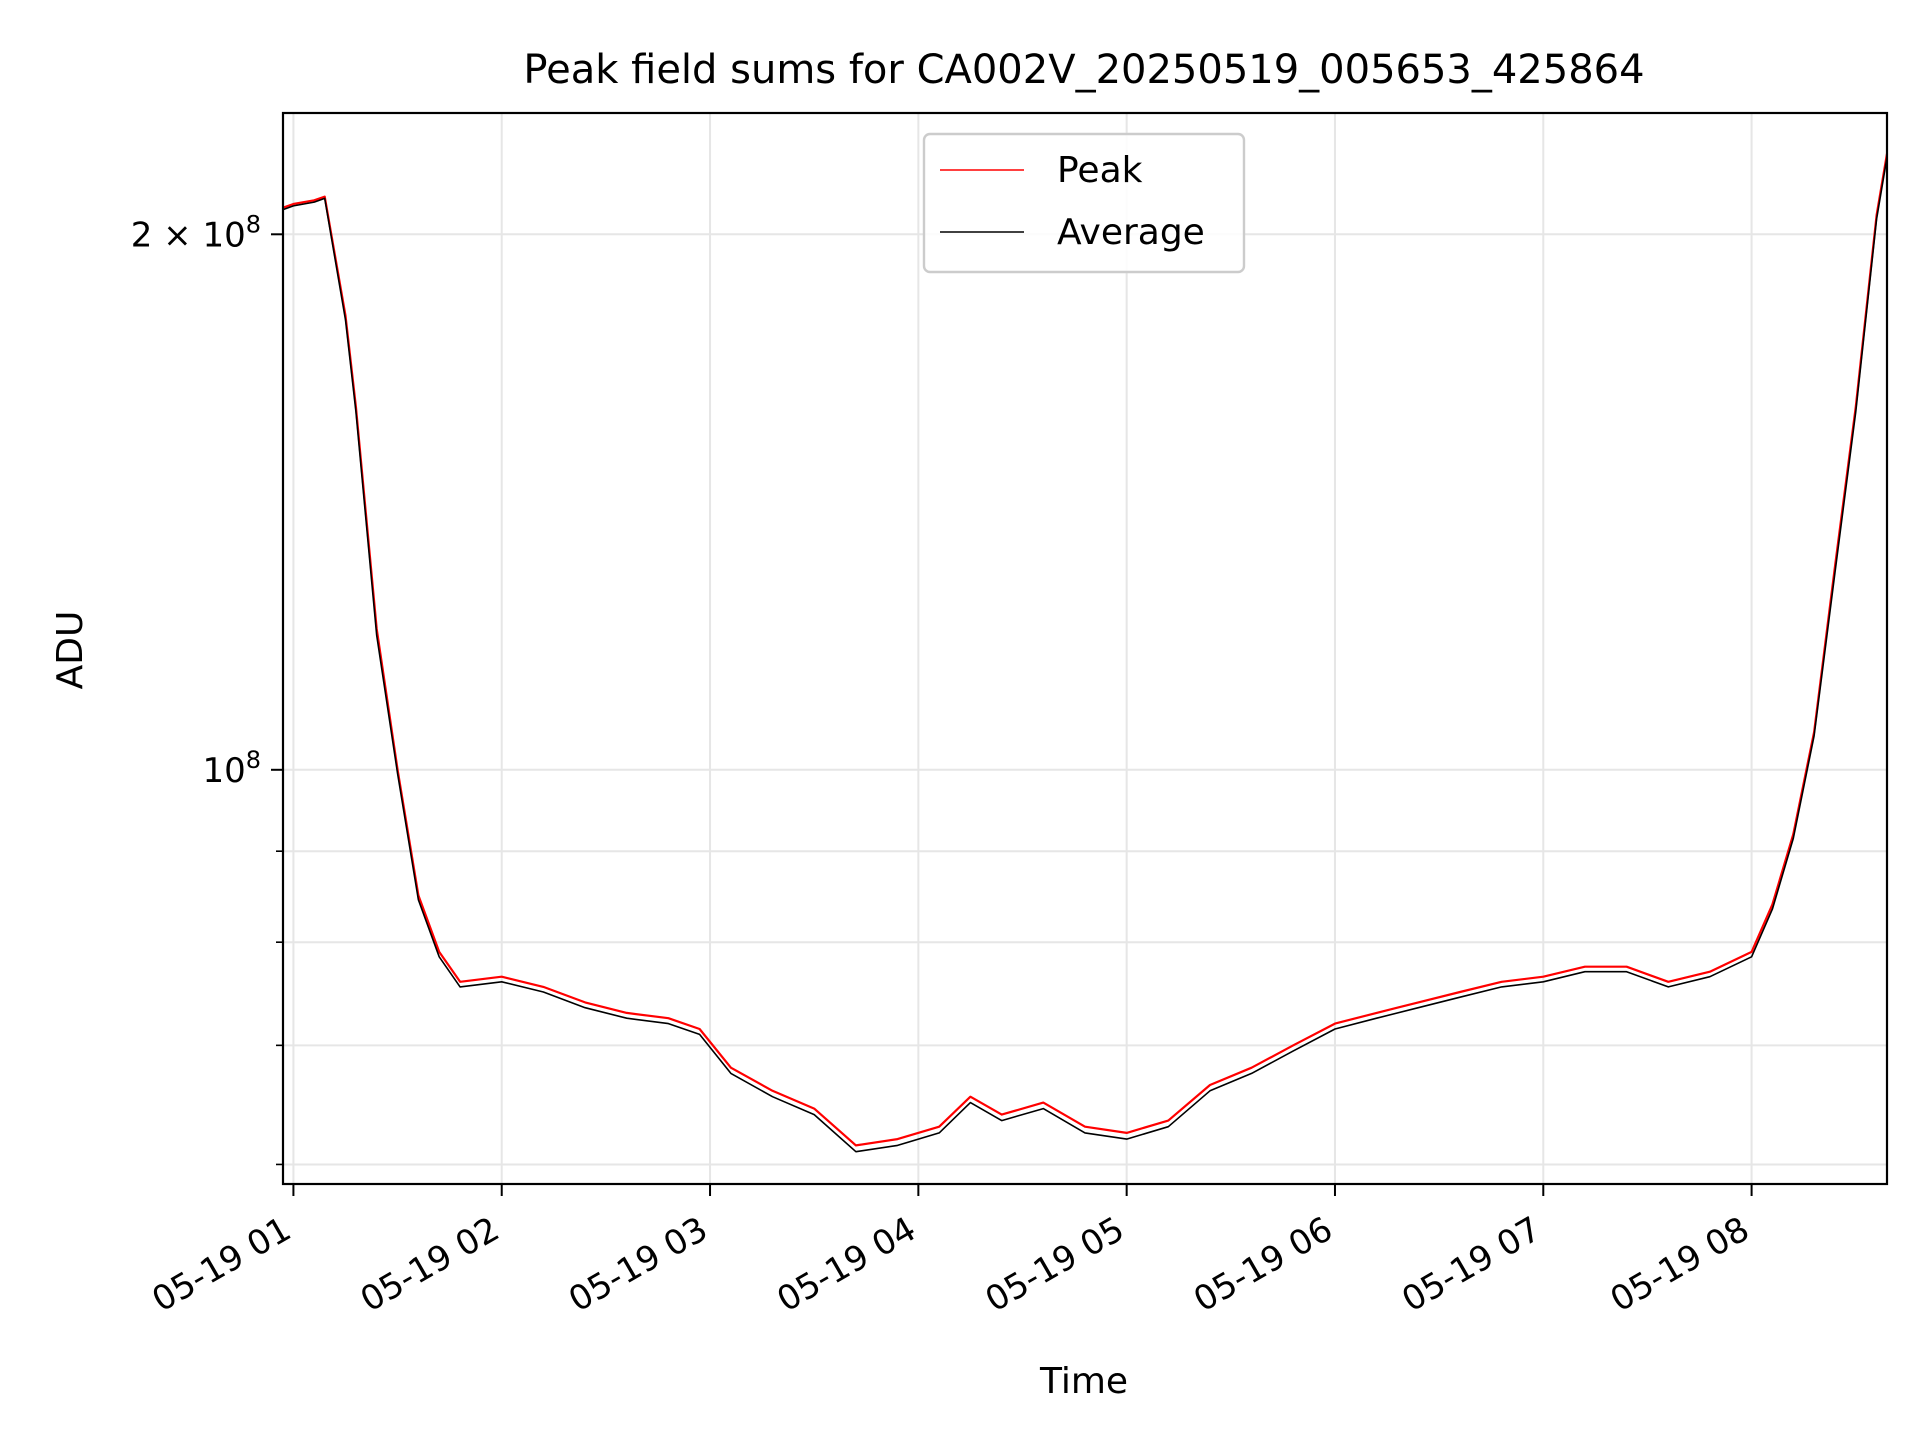 This screenshot has height=1440, width=1920. I want to click on legend-box, so click(1084, 203).